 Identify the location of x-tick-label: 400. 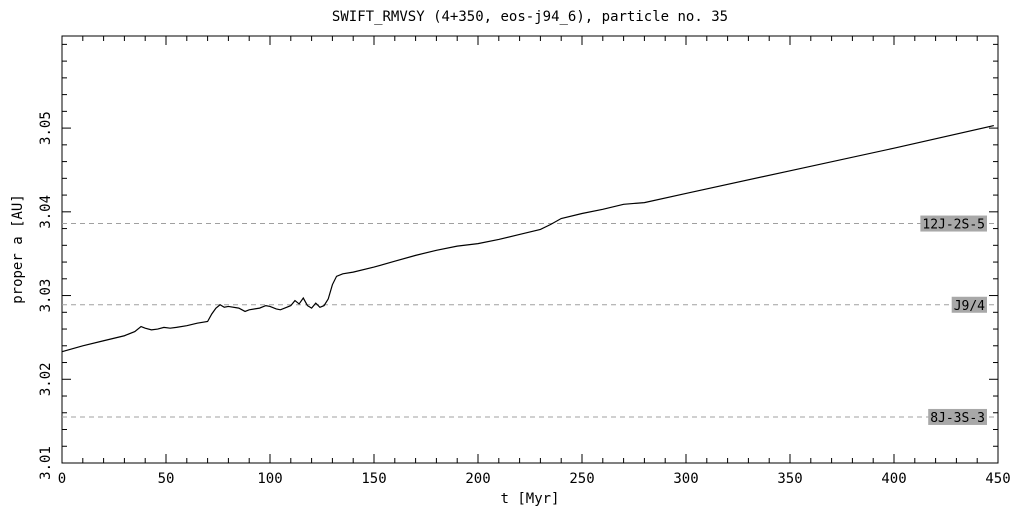
(893, 479).